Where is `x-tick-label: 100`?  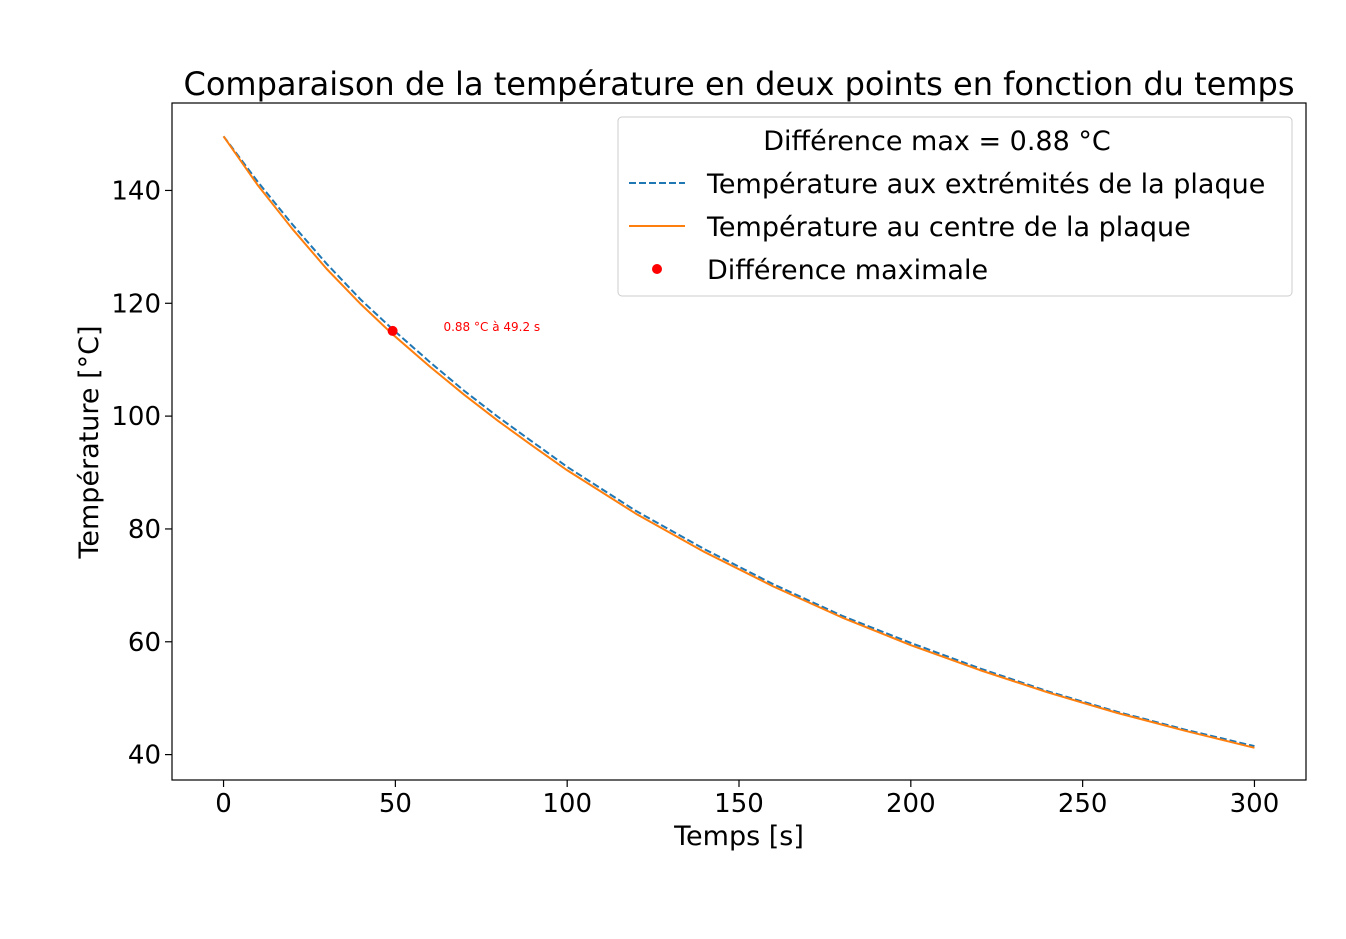
x-tick-label: 100 is located at coordinates (567, 804).